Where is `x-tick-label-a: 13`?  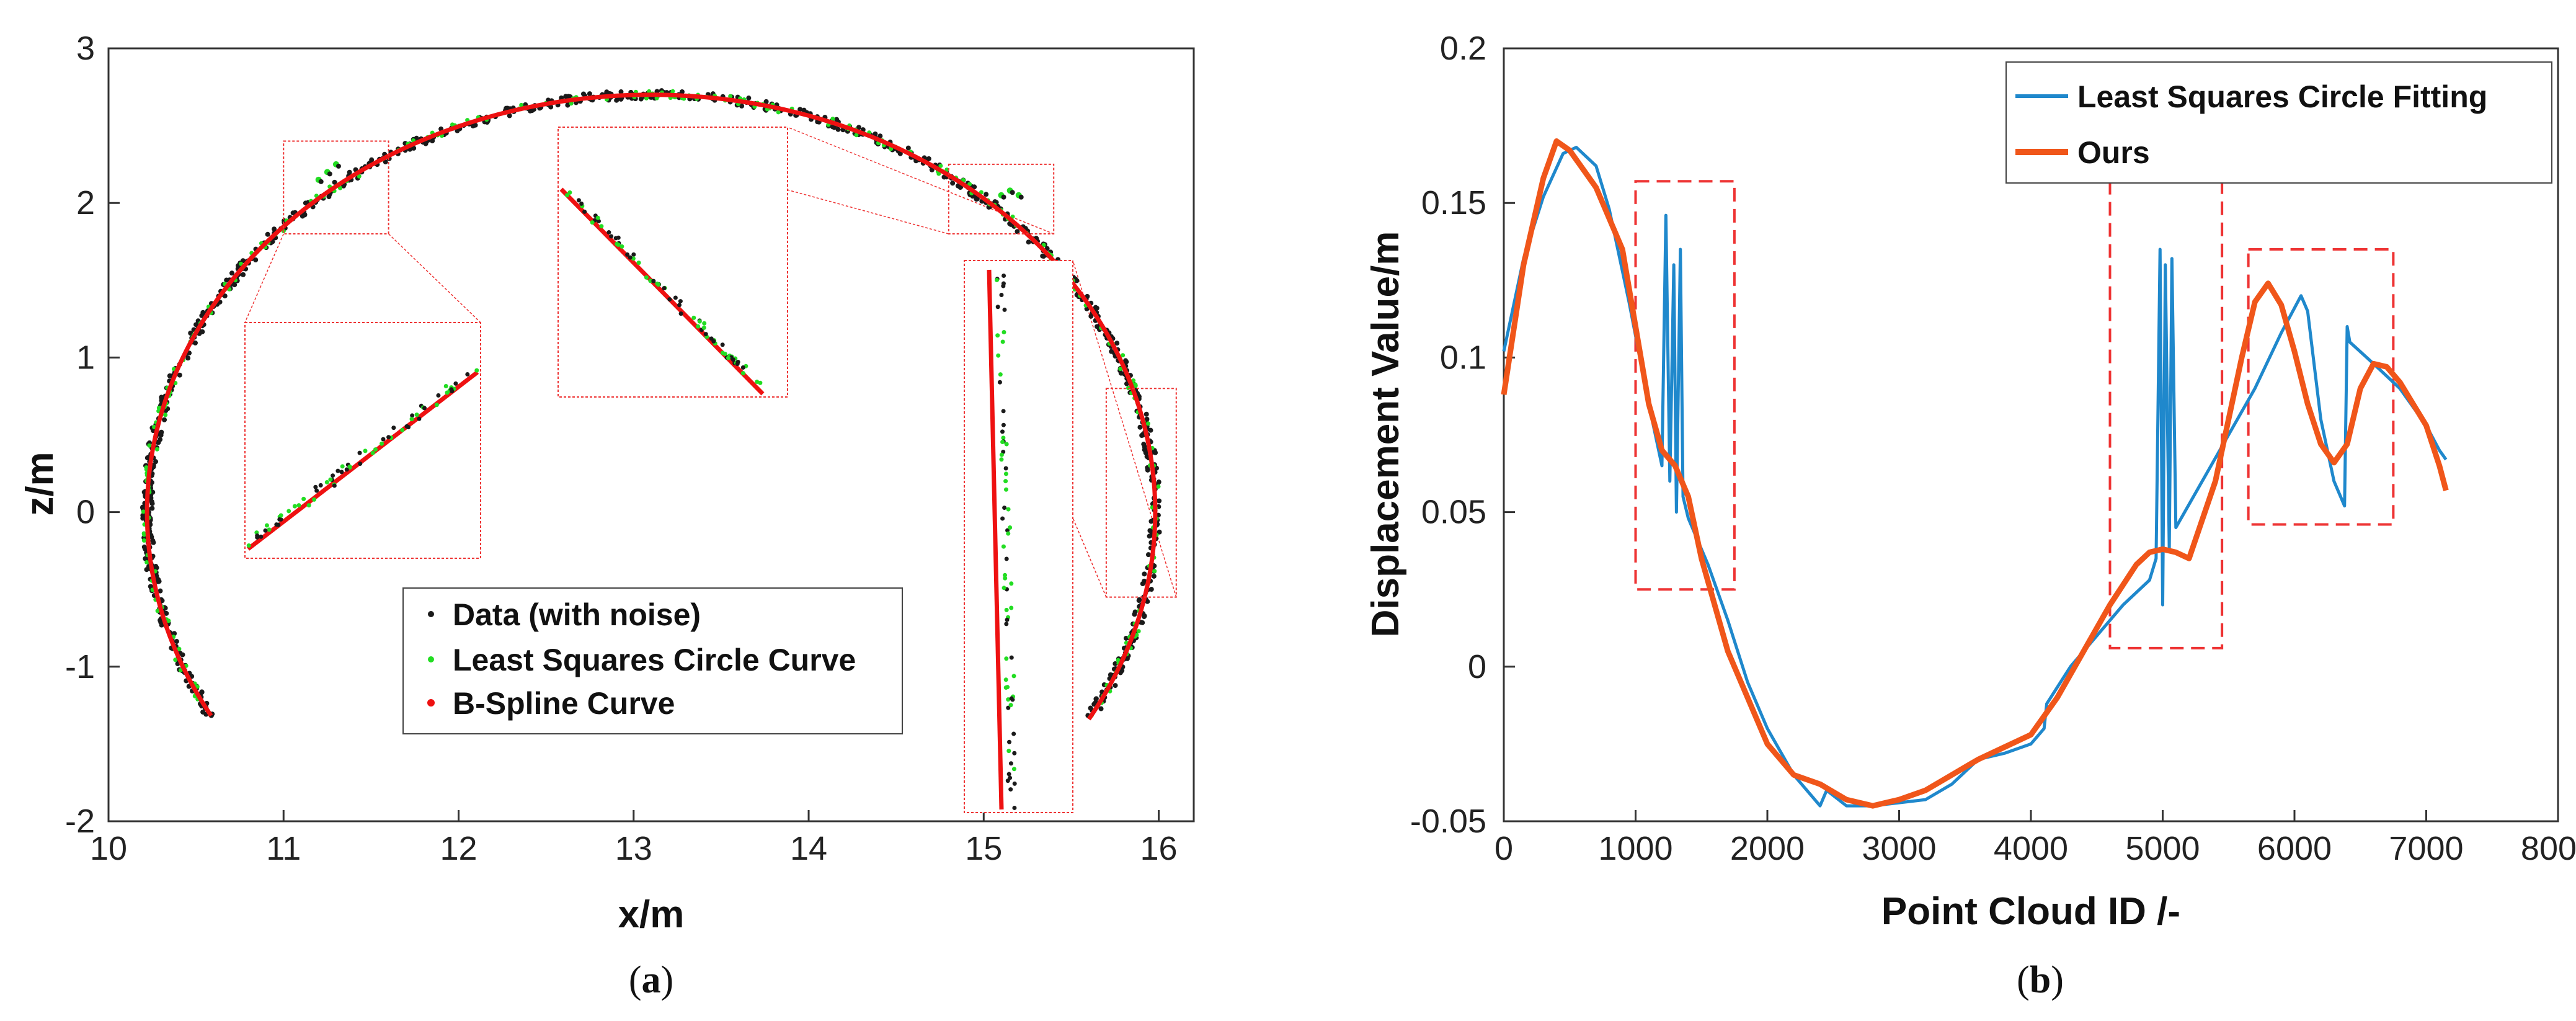
x-tick-label-a: 13 is located at coordinates (633, 848).